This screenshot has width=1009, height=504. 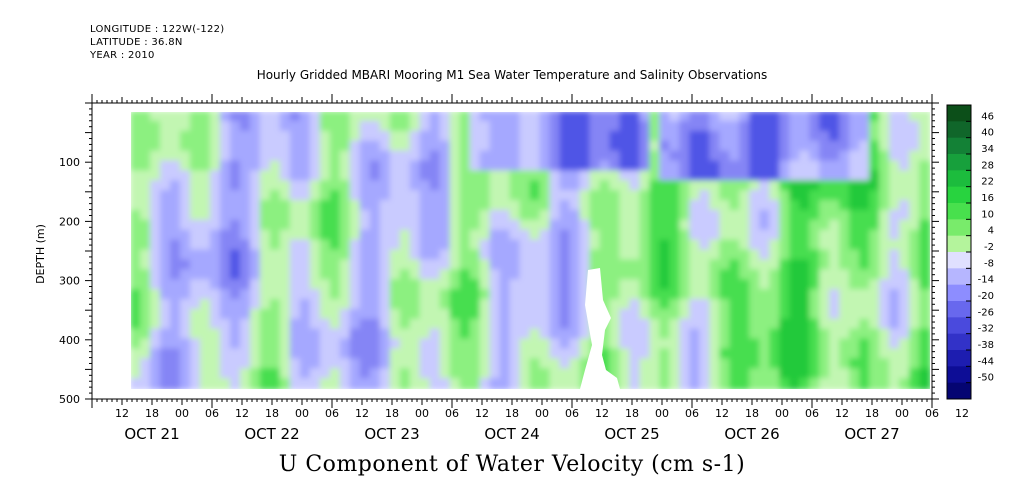 What do you see at coordinates (122, 413) in the screenshot?
I see `x-tick-label: 12` at bounding box center [122, 413].